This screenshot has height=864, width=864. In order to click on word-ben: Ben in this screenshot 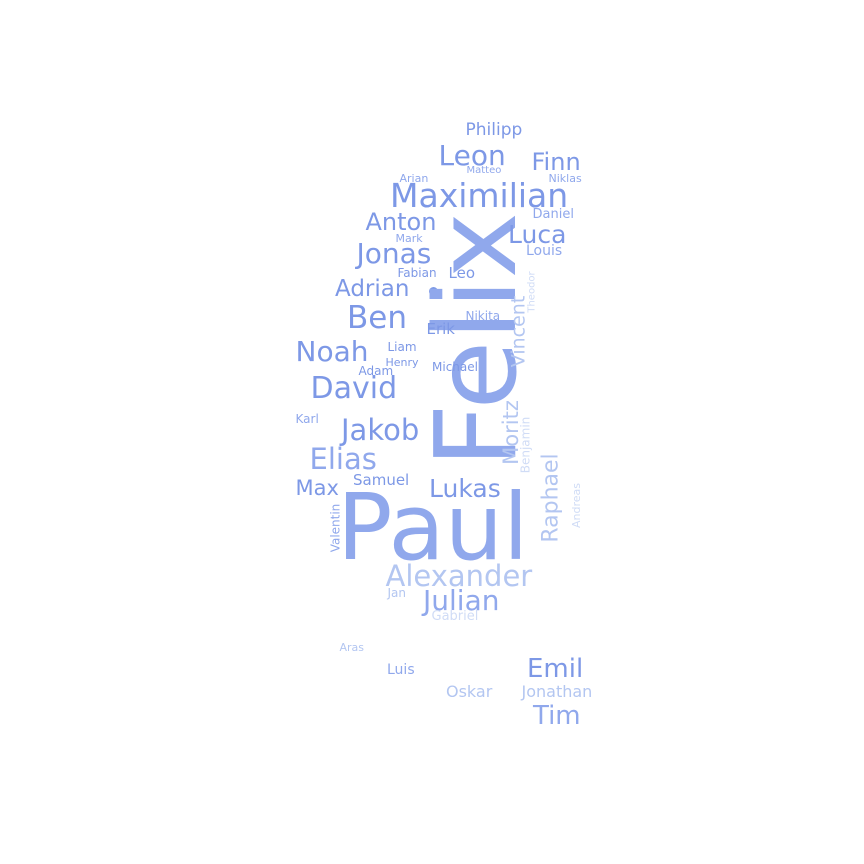, I will do `click(377, 317)`.